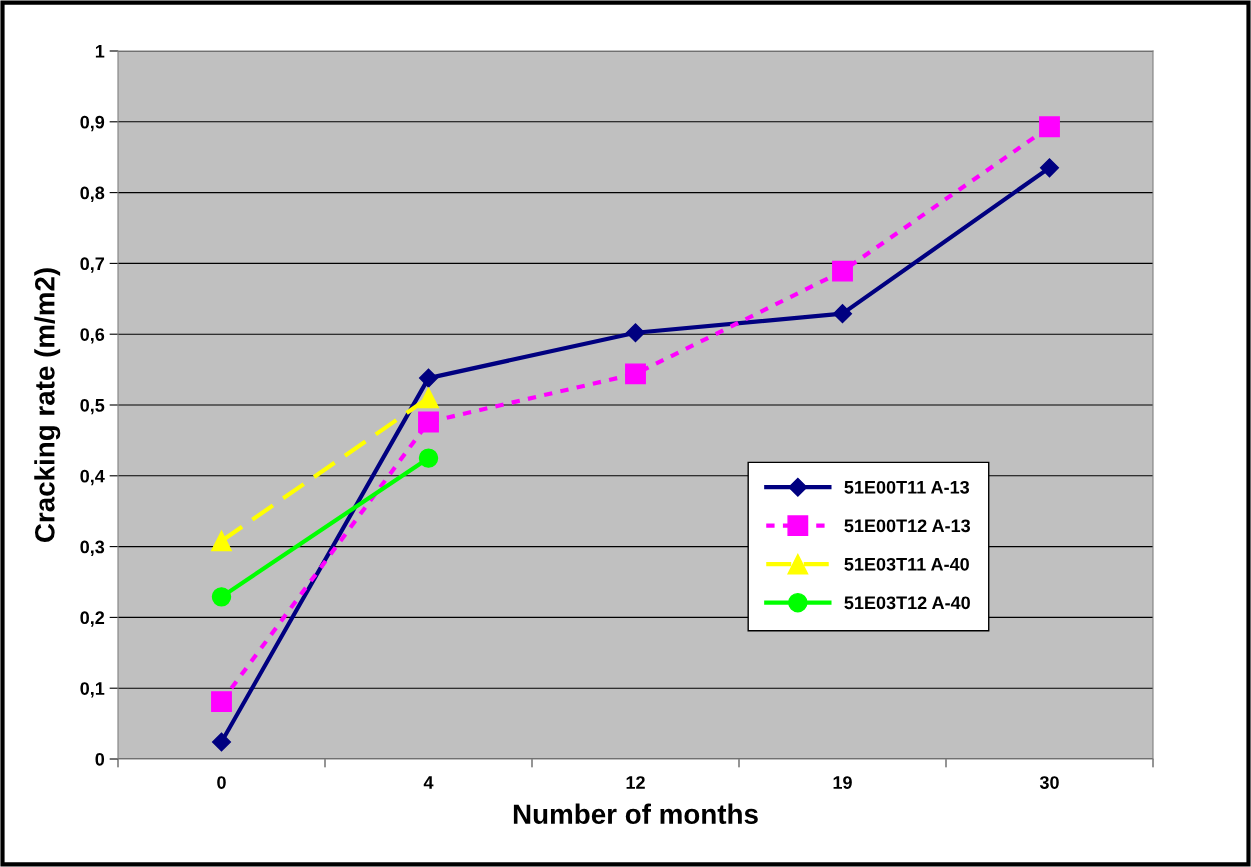 Image resolution: width=1251 pixels, height=867 pixels. Describe the element at coordinates (92, 548) in the screenshot. I see `y-tick-label: 0,3` at that location.